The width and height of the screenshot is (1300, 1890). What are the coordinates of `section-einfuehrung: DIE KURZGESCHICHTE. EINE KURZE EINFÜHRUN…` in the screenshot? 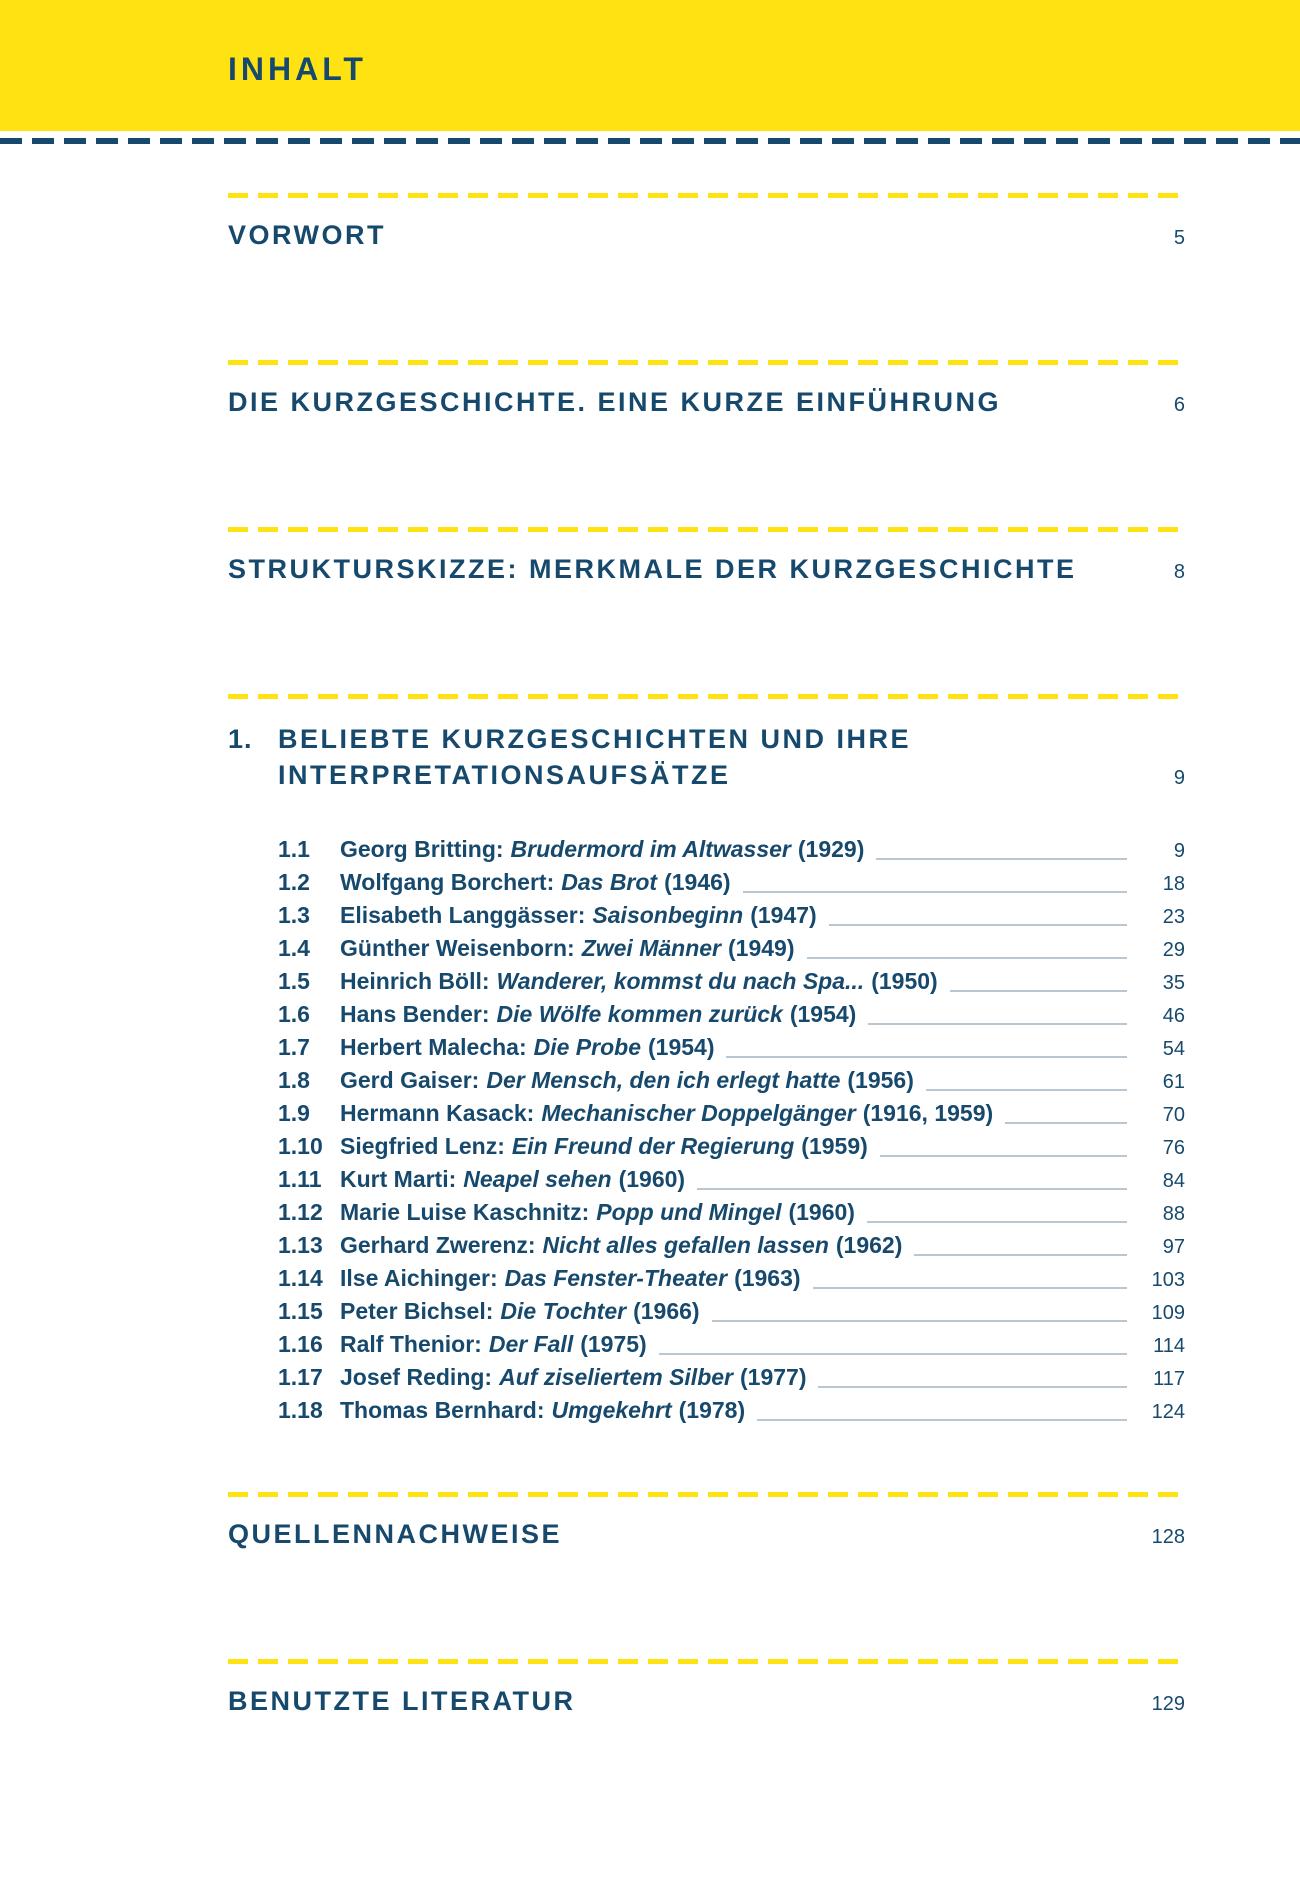 It's located at (706, 443).